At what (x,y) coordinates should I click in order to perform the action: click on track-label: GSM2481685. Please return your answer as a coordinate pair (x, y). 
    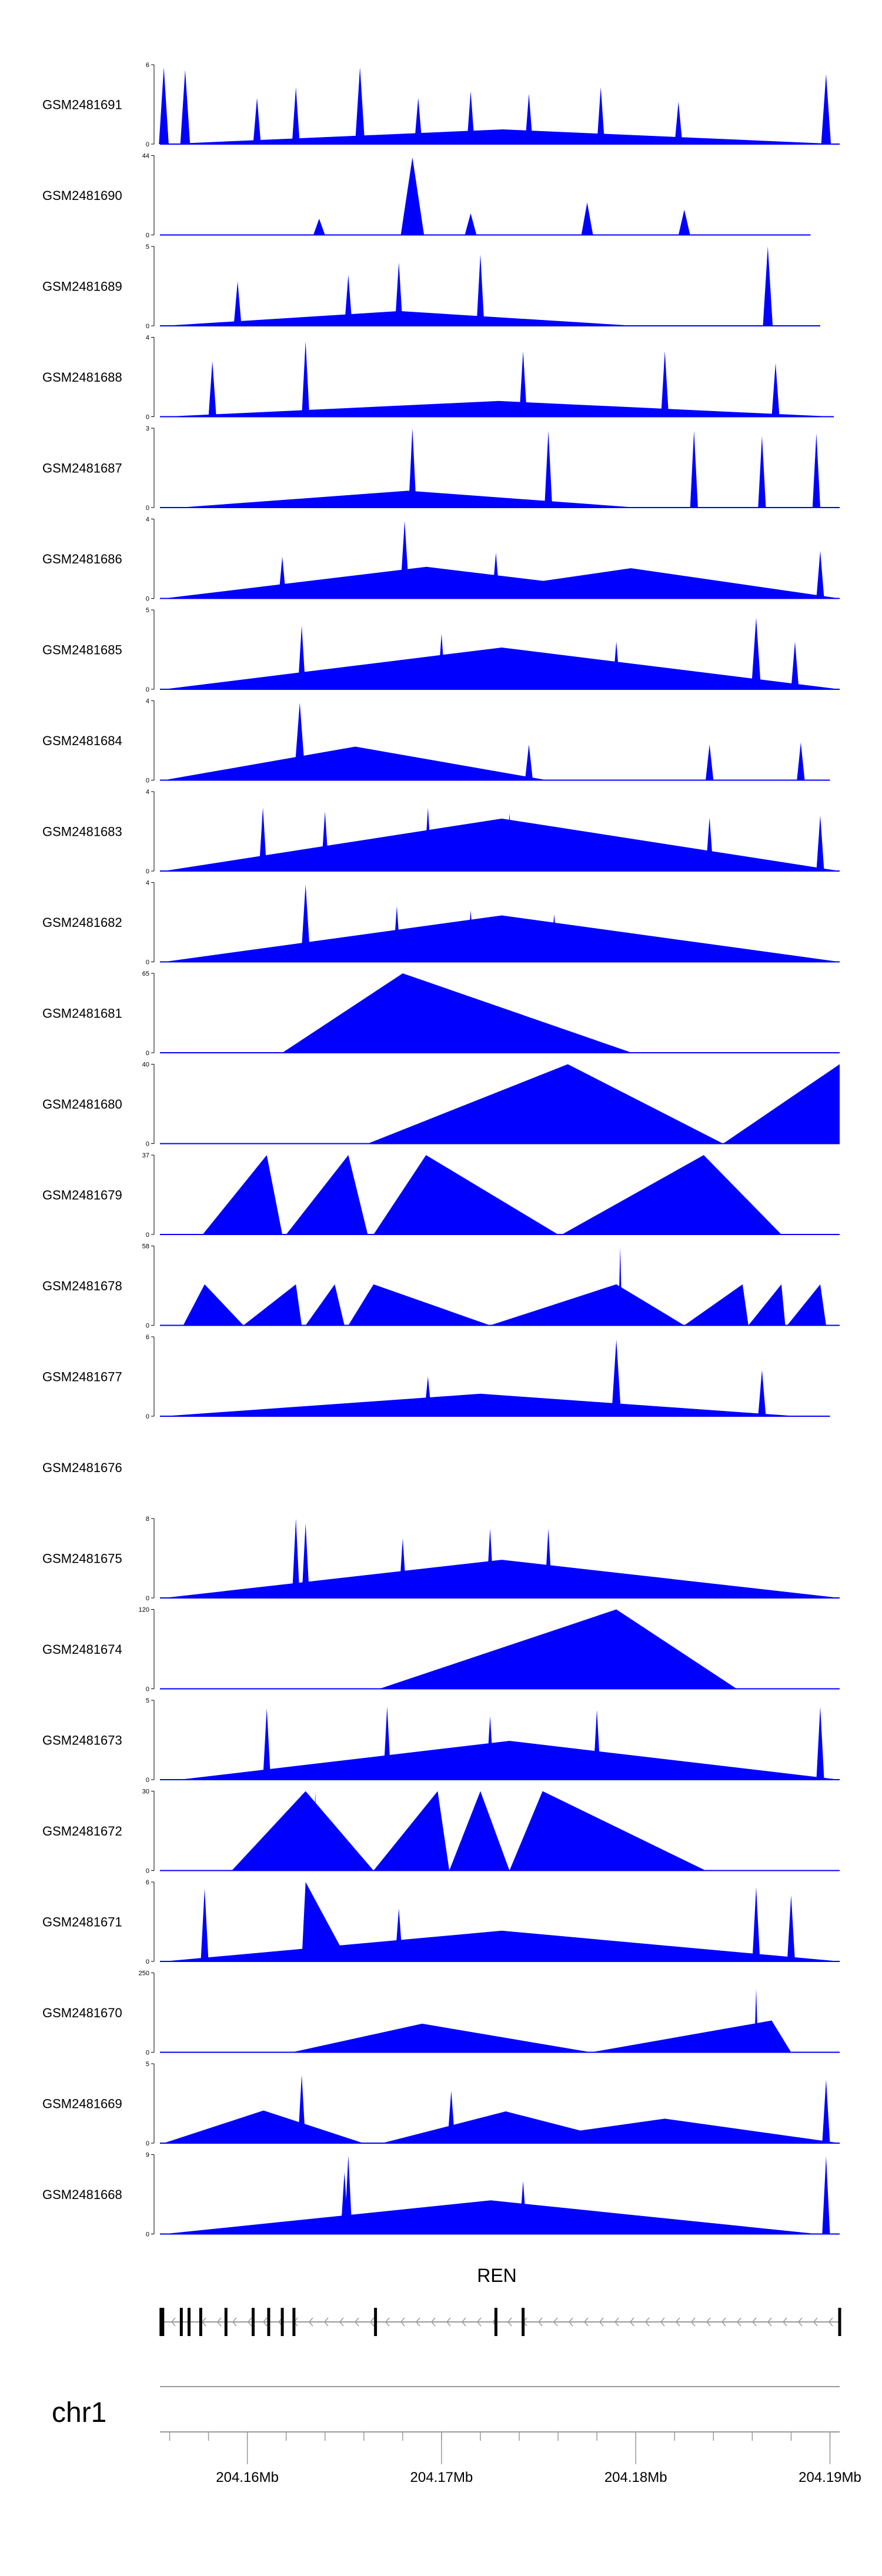
    Looking at the image, I should click on (82, 650).